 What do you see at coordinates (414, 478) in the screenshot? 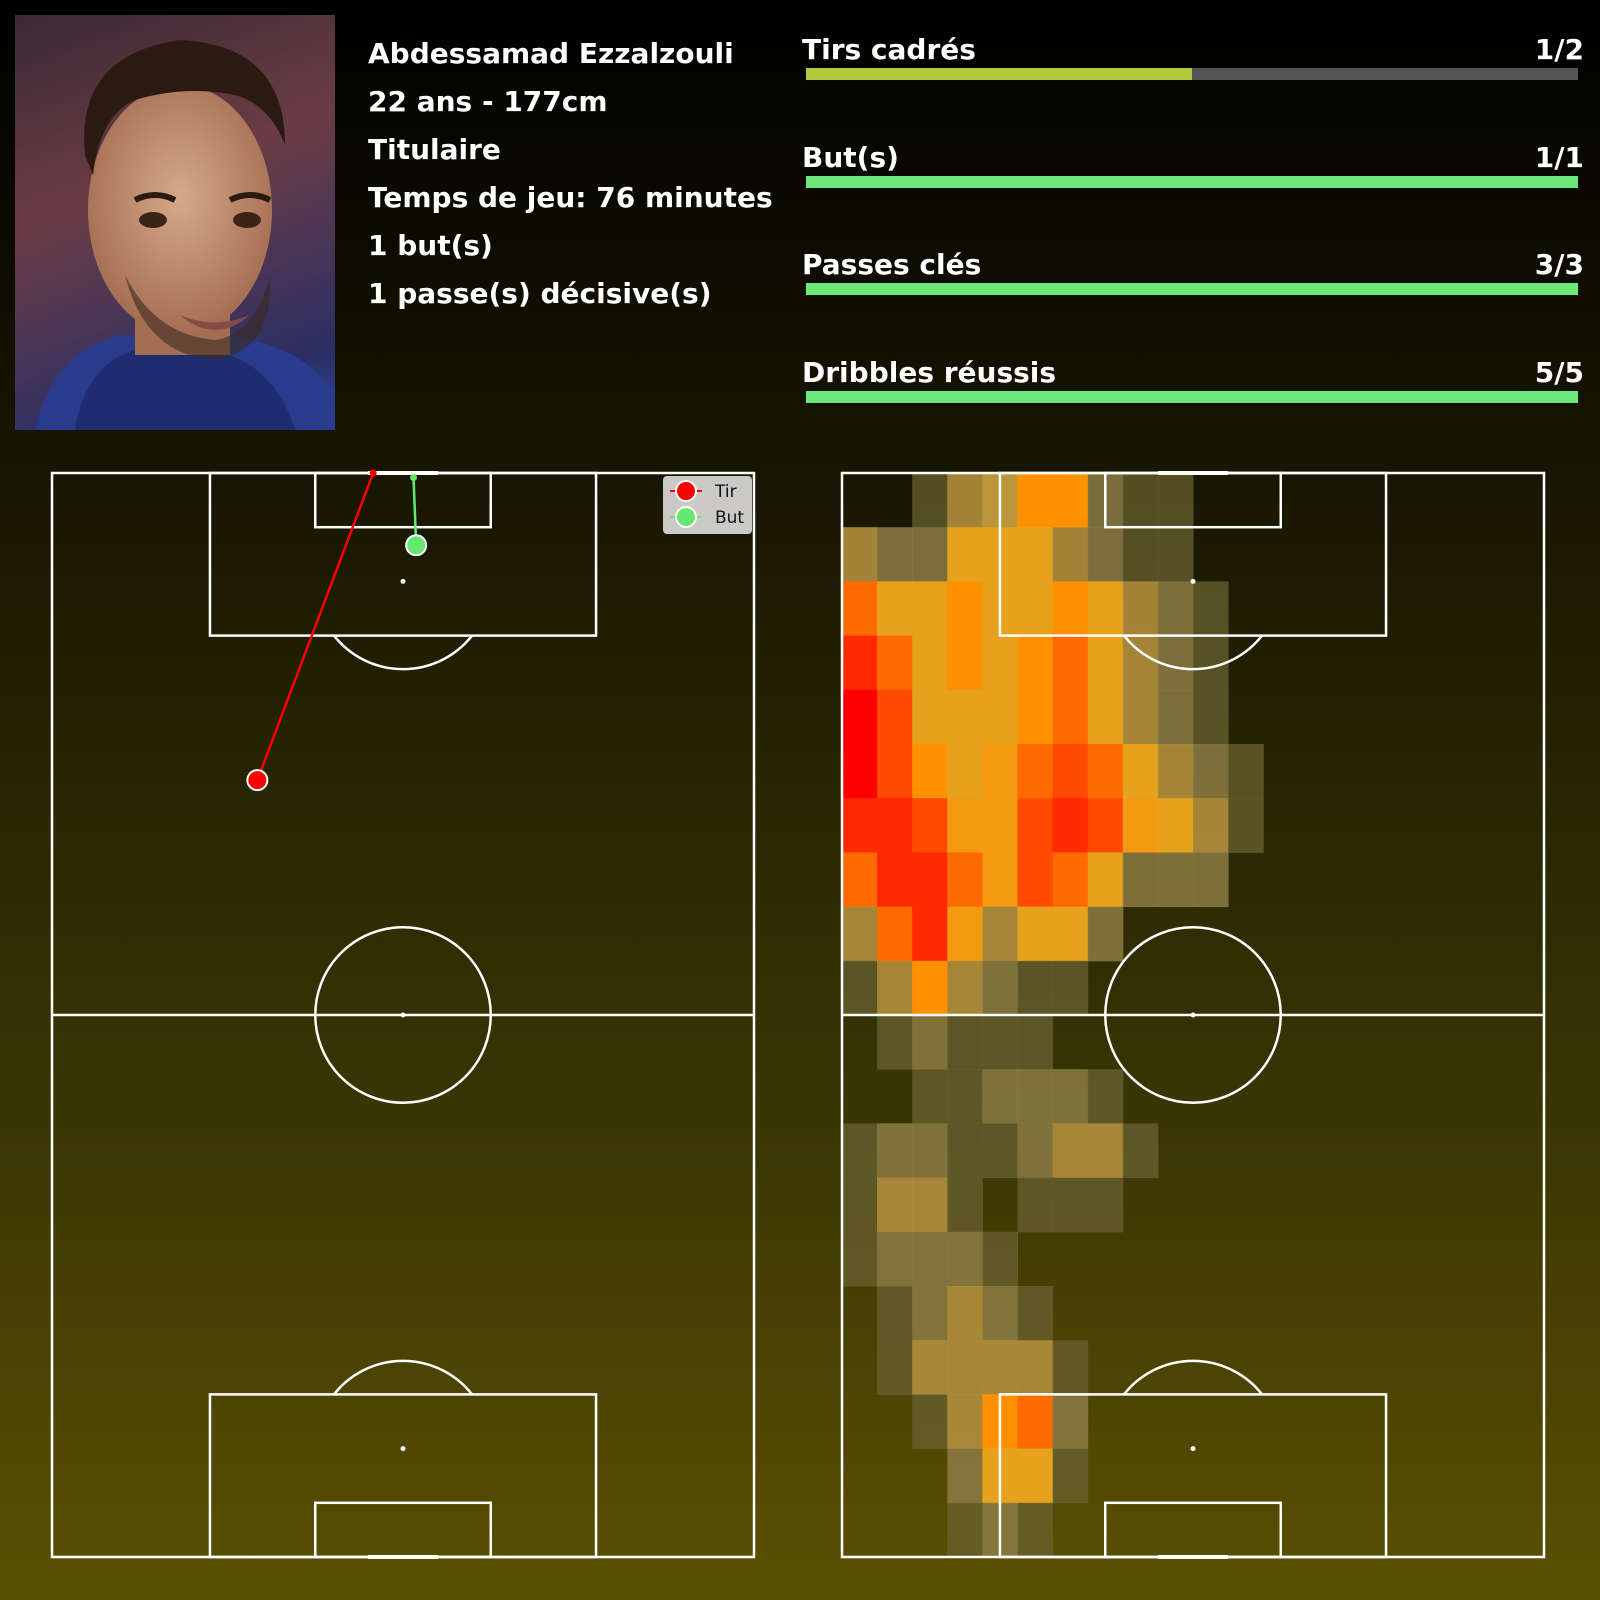
I see `shot-end-but` at bounding box center [414, 478].